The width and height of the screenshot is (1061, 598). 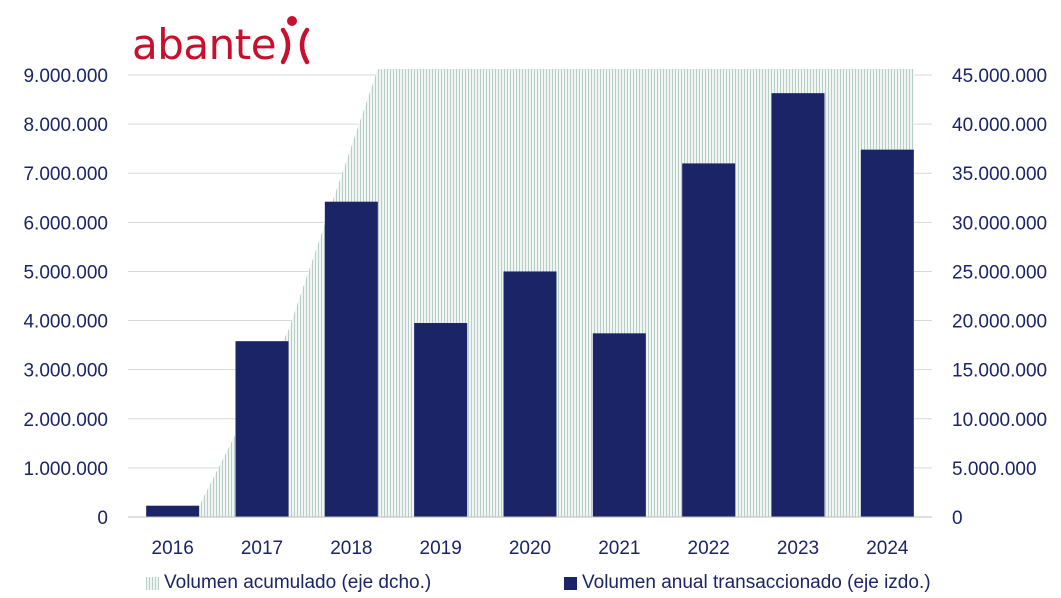 What do you see at coordinates (709, 340) in the screenshot?
I see `bar-2022` at bounding box center [709, 340].